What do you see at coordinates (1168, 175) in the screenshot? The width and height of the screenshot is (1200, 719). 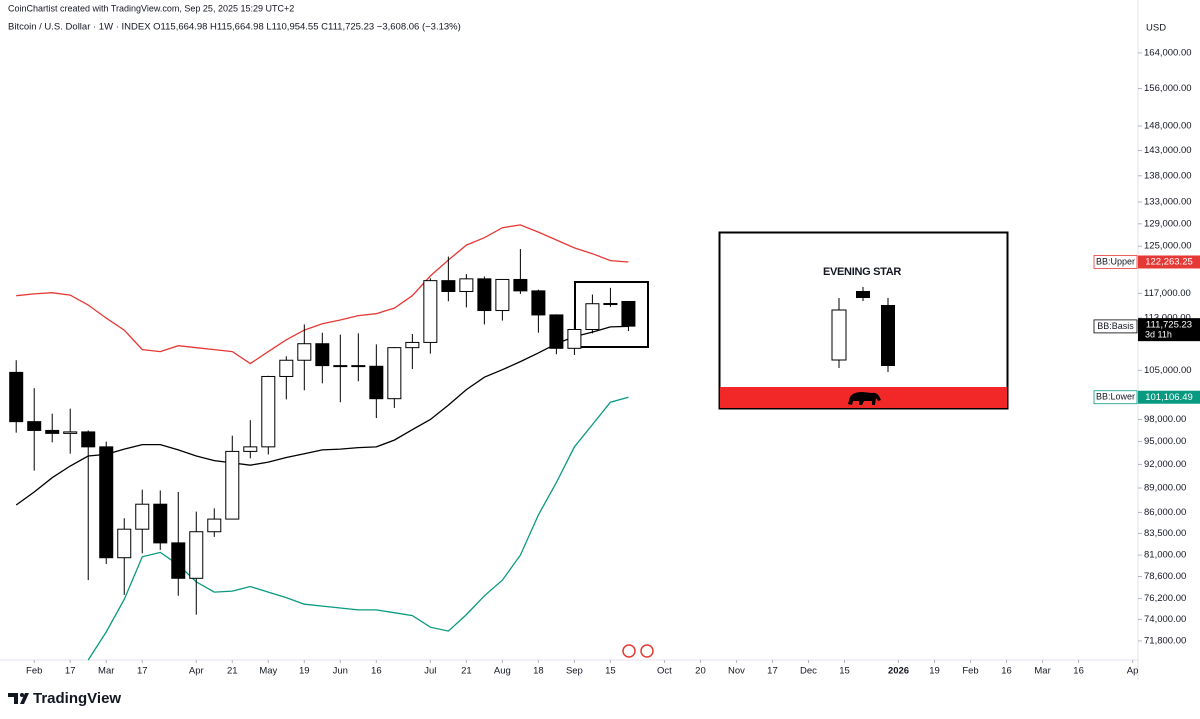 I see `y-tick-label: 138,000.00` at bounding box center [1168, 175].